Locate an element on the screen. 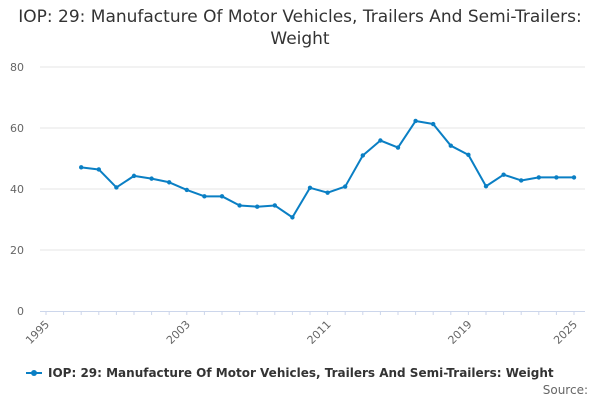 The image size is (600, 400). x-tick-label: 2003 is located at coordinates (178, 332).